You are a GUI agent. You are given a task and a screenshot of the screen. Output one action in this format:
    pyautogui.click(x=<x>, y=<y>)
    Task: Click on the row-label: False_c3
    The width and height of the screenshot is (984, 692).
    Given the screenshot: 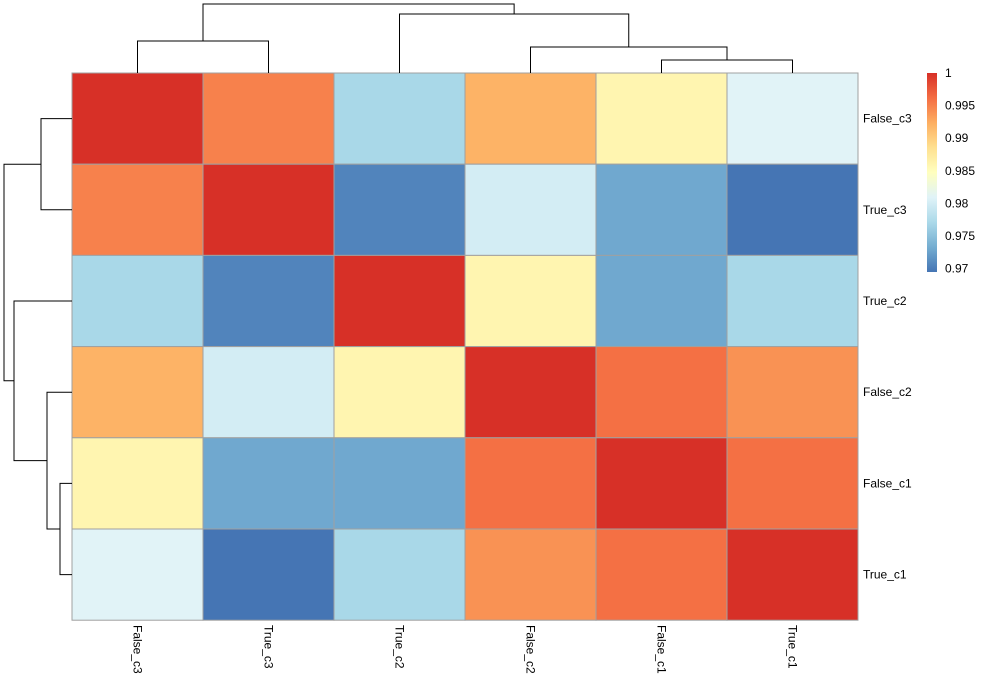 What is the action you would take?
    pyautogui.click(x=887, y=119)
    